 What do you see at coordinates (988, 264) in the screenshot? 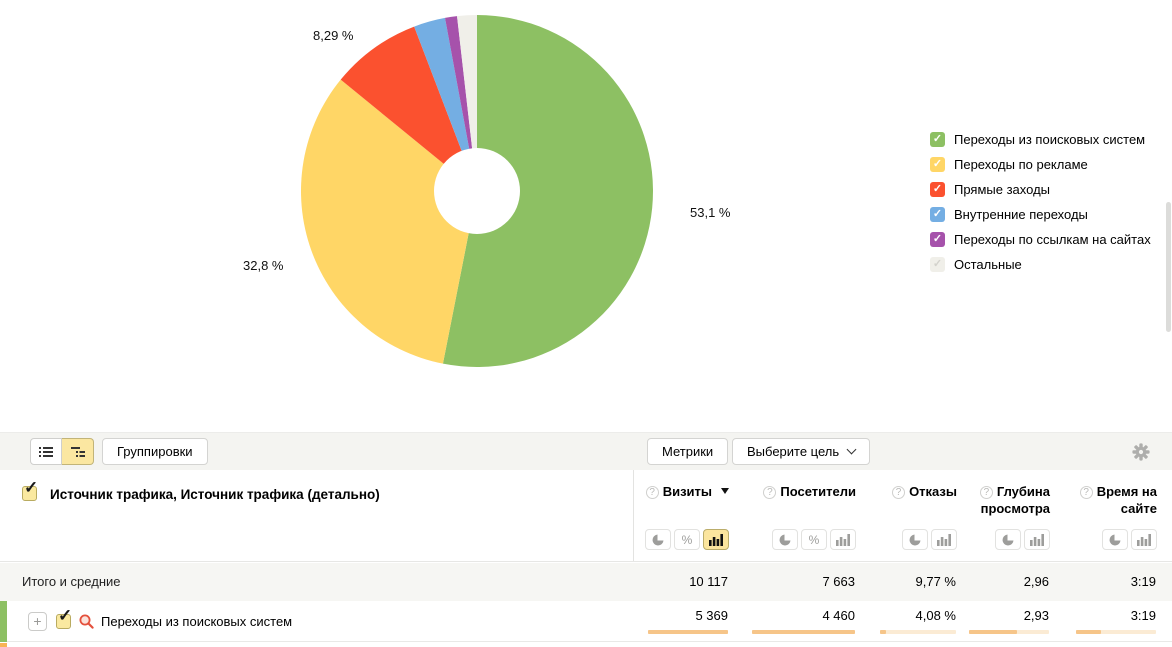
I see `legend-label: Остальные` at bounding box center [988, 264].